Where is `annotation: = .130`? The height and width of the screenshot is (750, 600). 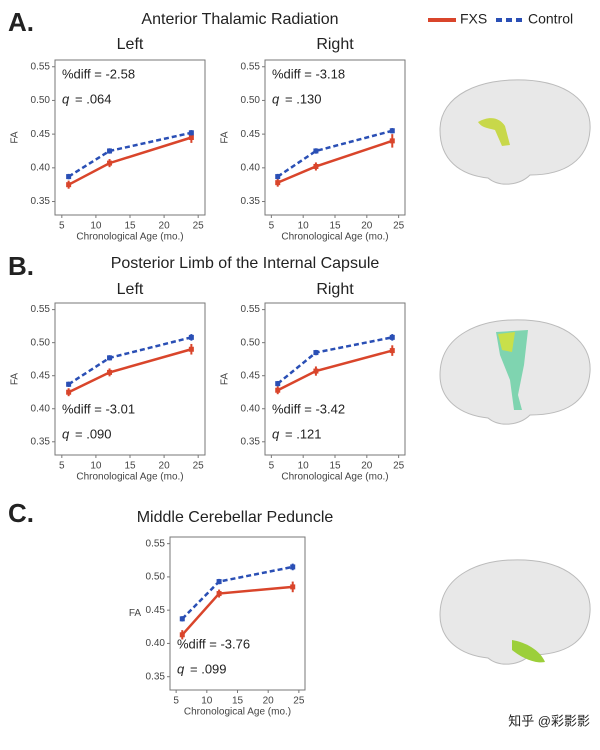 annotation: = .130 is located at coordinates (303, 98).